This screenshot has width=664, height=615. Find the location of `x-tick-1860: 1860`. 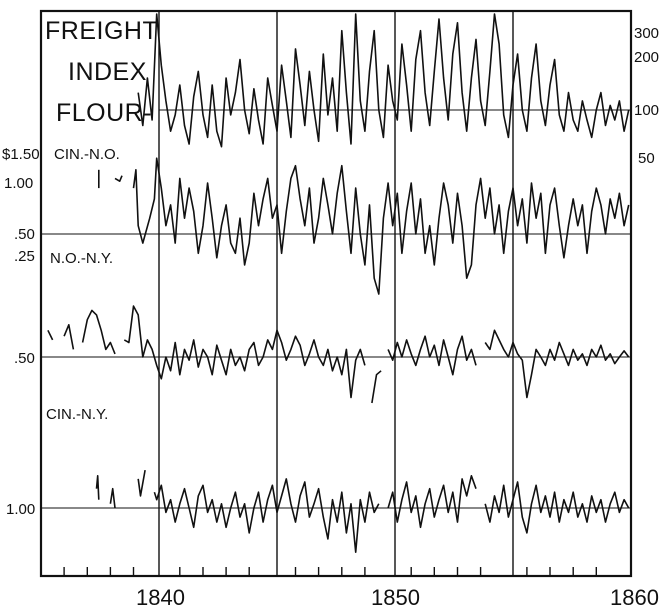

x-tick-1860: 1860 is located at coordinates (634, 597).